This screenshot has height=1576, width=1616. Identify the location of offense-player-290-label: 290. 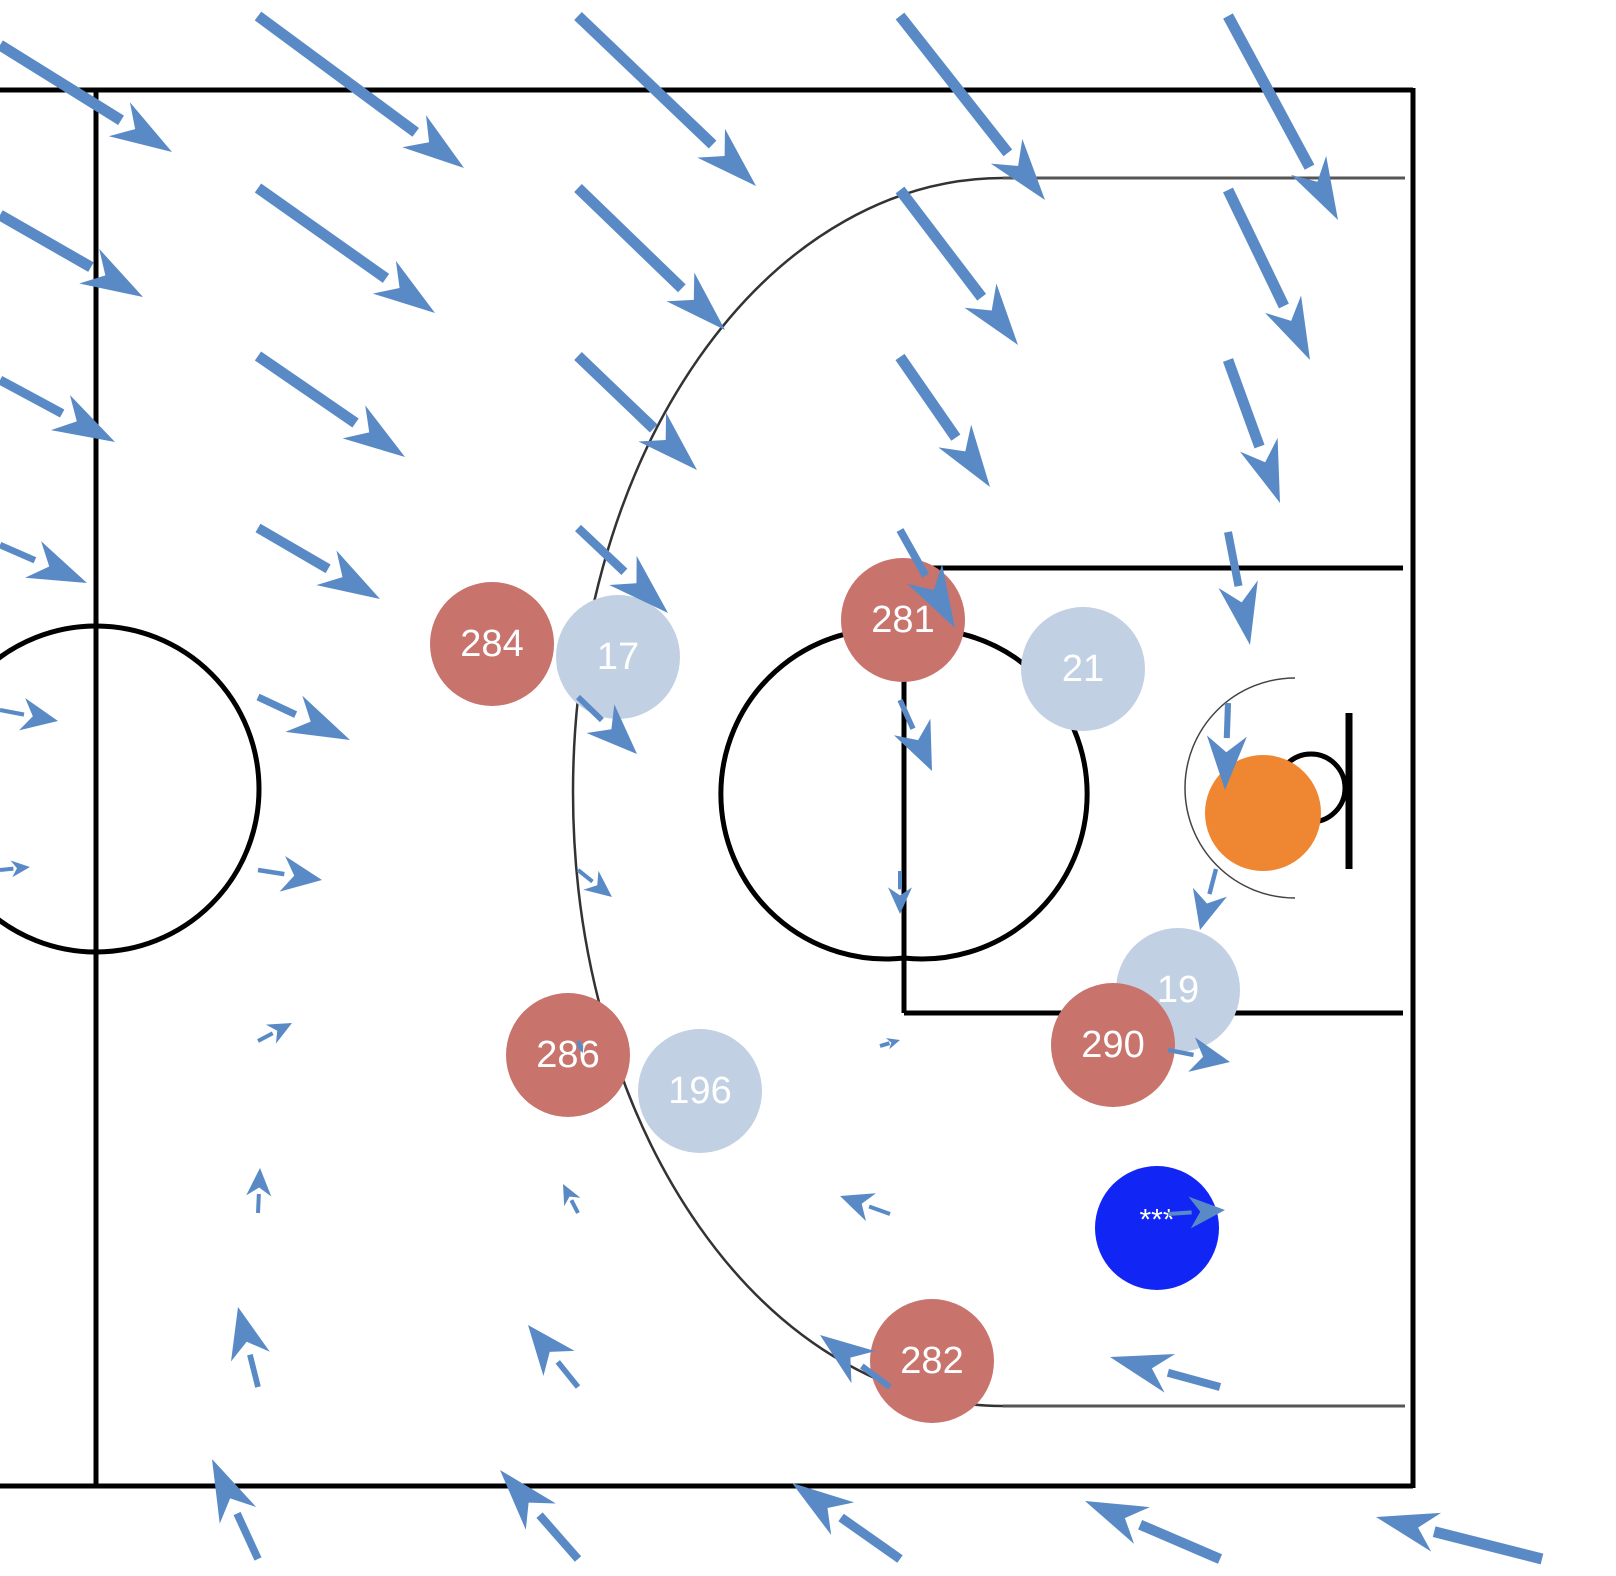
(1112, 1045).